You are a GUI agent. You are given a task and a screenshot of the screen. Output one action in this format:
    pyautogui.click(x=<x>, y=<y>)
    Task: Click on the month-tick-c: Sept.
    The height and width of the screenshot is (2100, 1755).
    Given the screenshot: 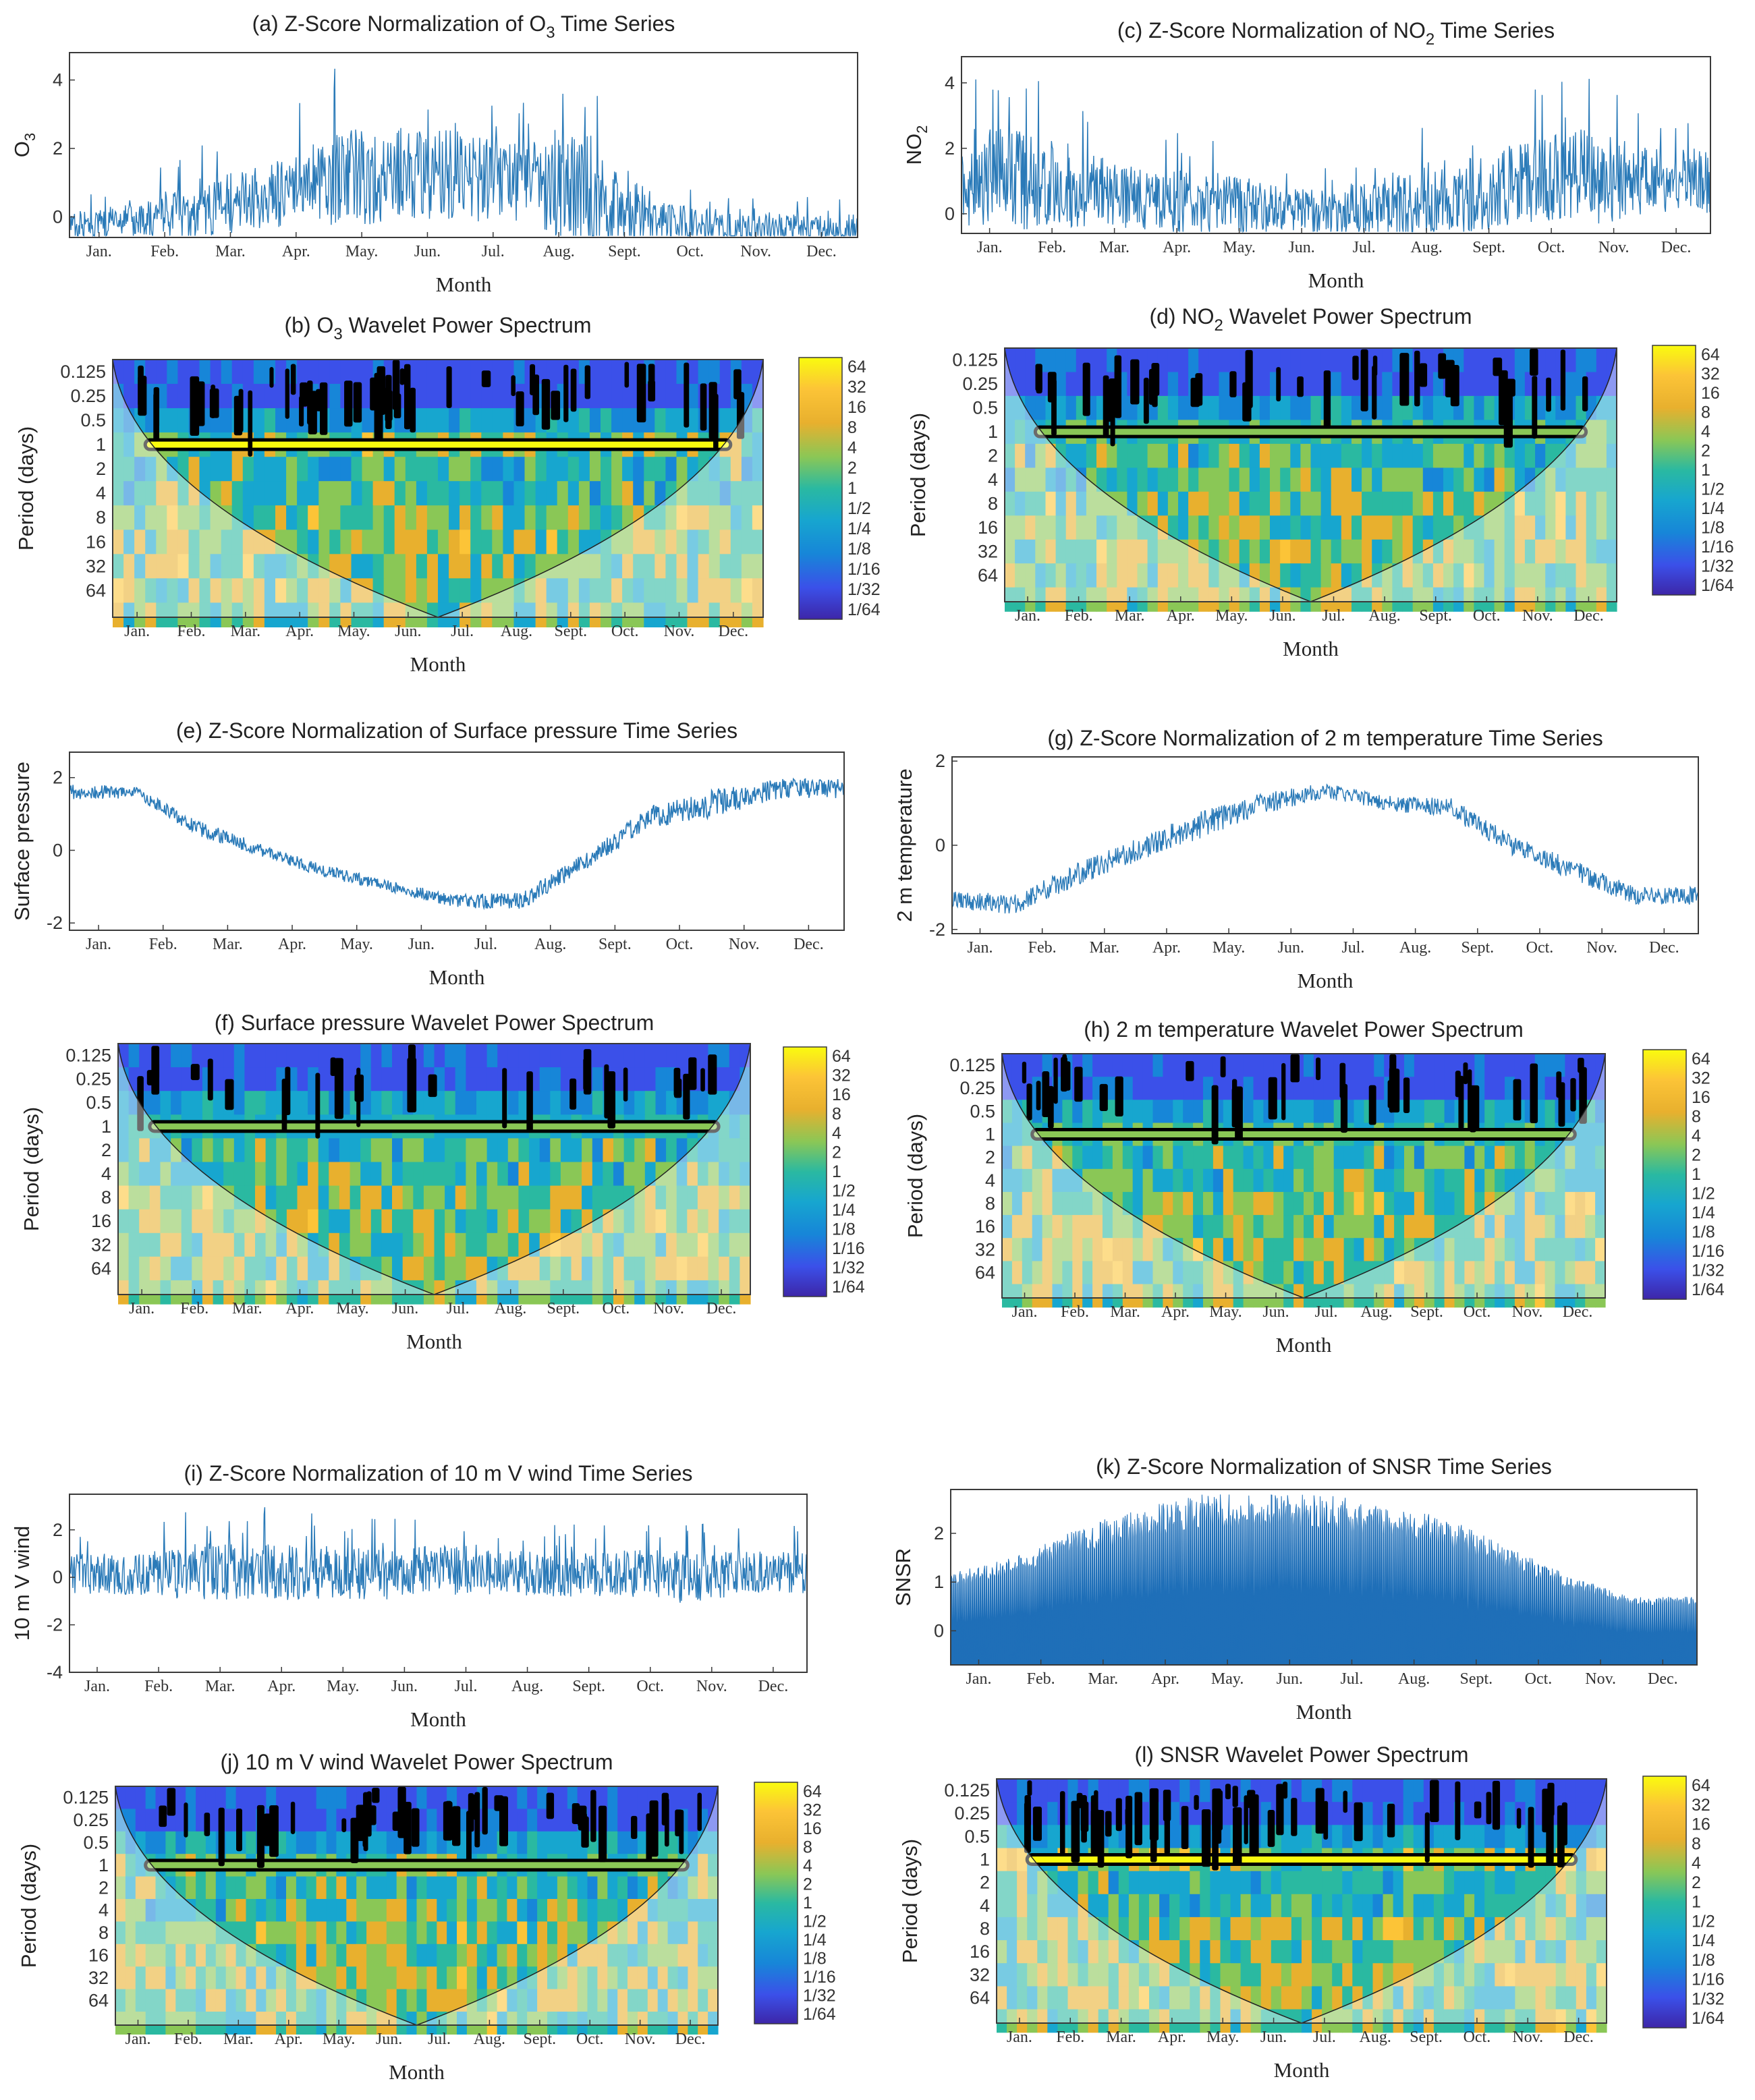 What is the action you would take?
    pyautogui.click(x=1488, y=247)
    